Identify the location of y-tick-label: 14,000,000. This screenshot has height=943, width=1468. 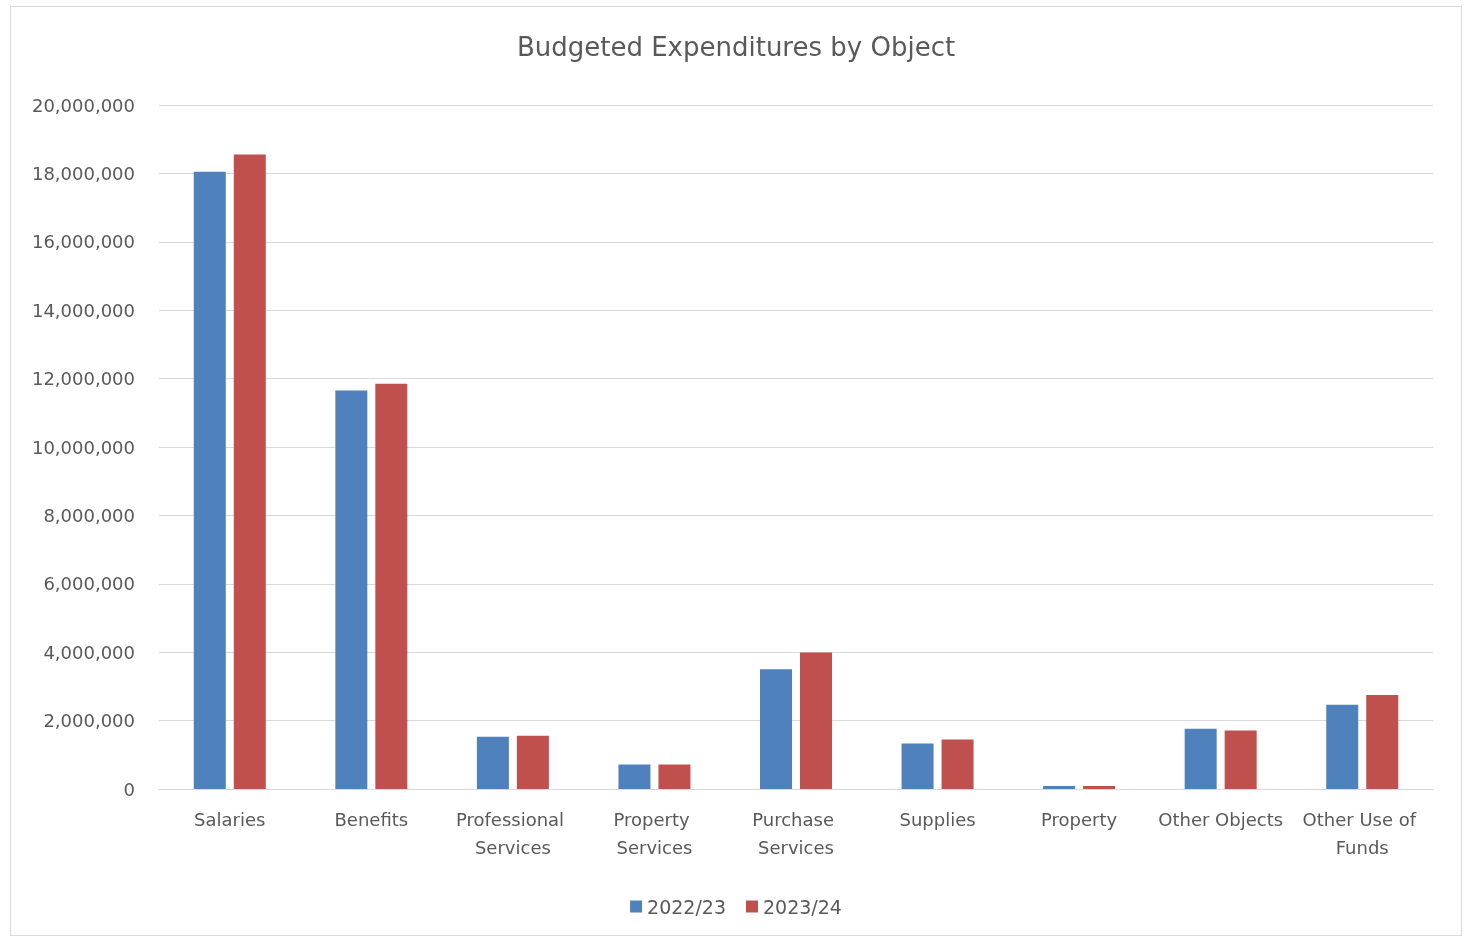
(83, 310).